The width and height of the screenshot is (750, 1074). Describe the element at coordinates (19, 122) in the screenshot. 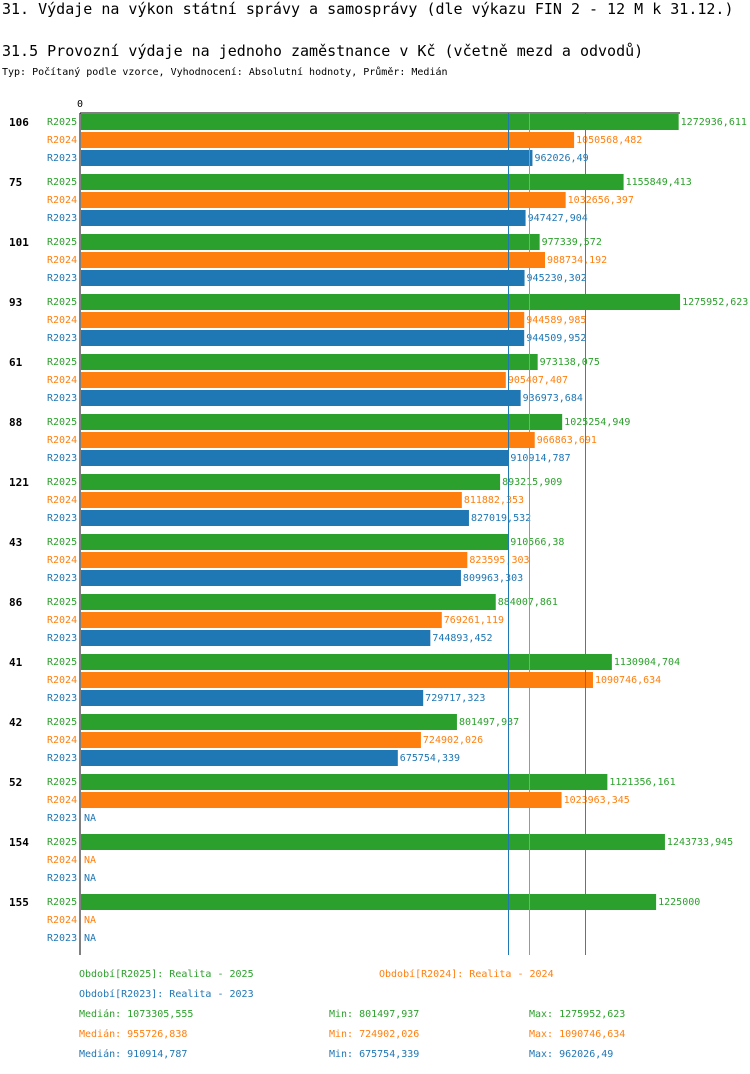

I see `group-label: 106` at that location.